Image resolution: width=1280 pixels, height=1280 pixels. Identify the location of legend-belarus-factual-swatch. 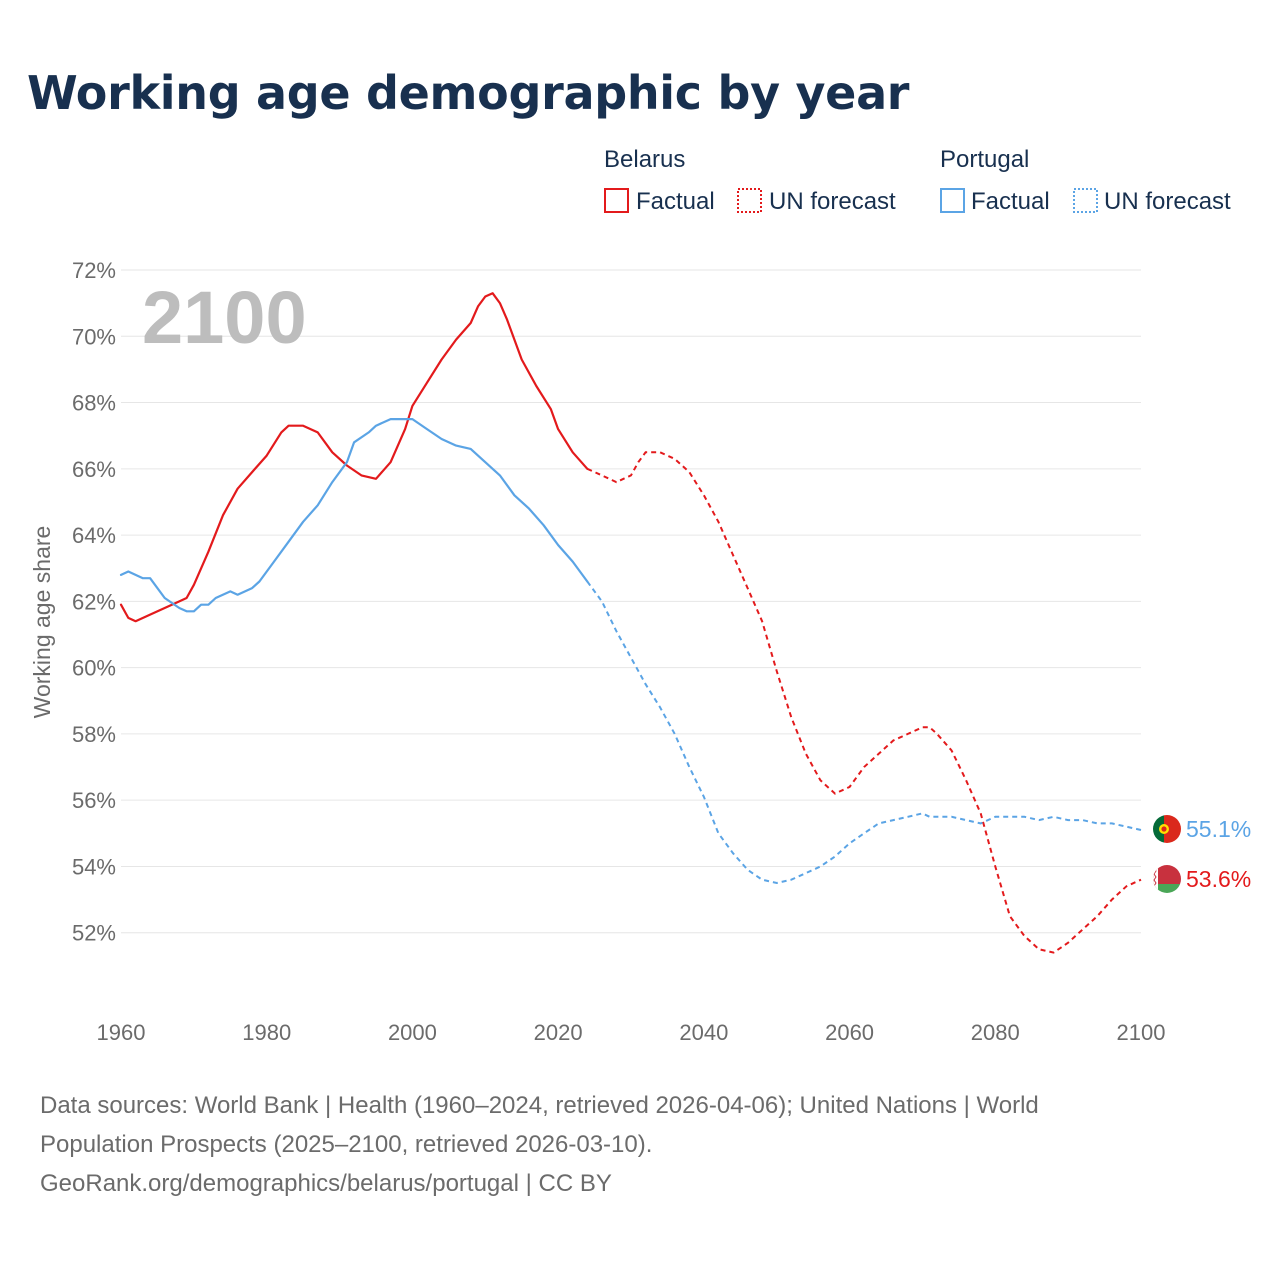
(616, 200).